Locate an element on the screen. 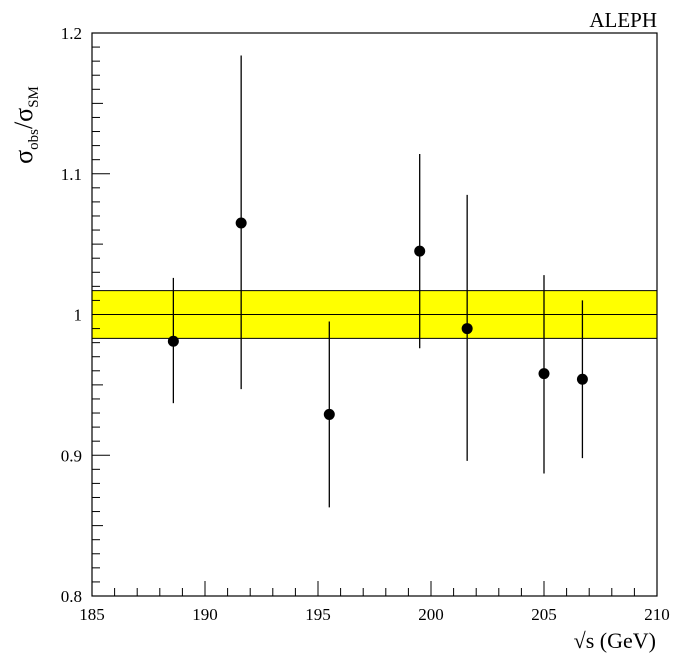 The image size is (691, 658). x-tick-label: 200 is located at coordinates (431, 614).